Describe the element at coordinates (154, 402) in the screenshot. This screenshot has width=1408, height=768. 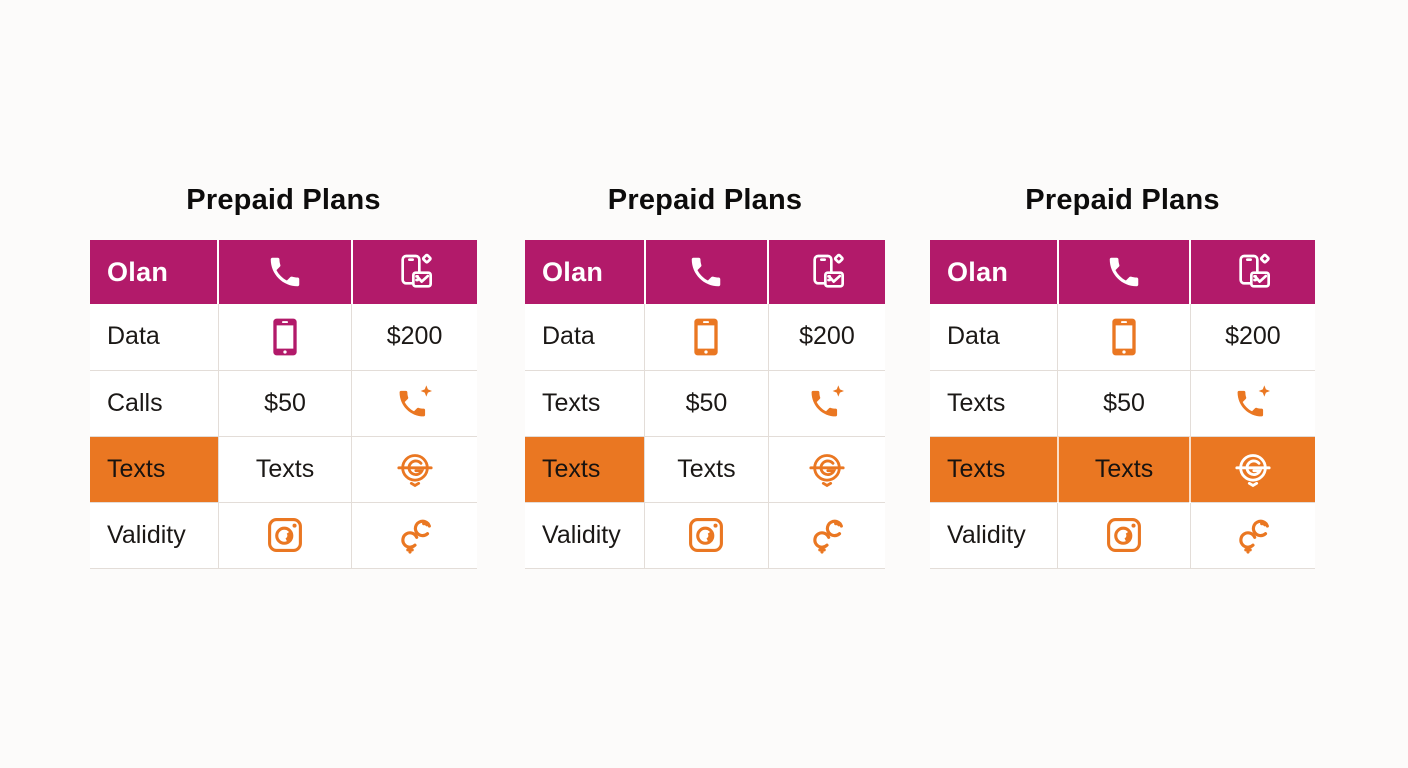
I see `row-label: Calls` at that location.